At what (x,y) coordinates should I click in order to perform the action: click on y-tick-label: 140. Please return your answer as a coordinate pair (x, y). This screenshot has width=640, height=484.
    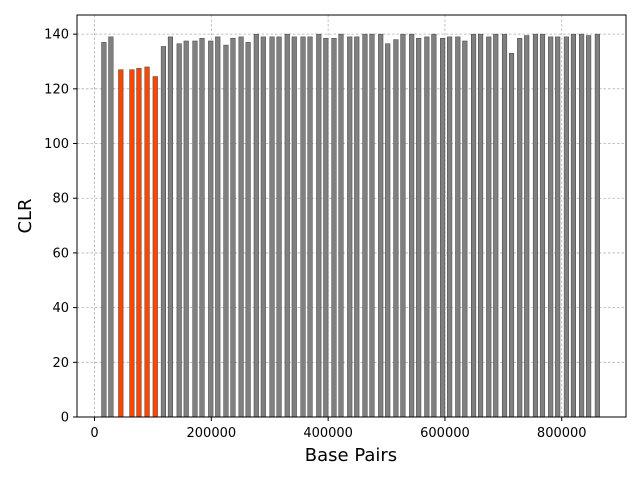
    Looking at the image, I should click on (56, 35).